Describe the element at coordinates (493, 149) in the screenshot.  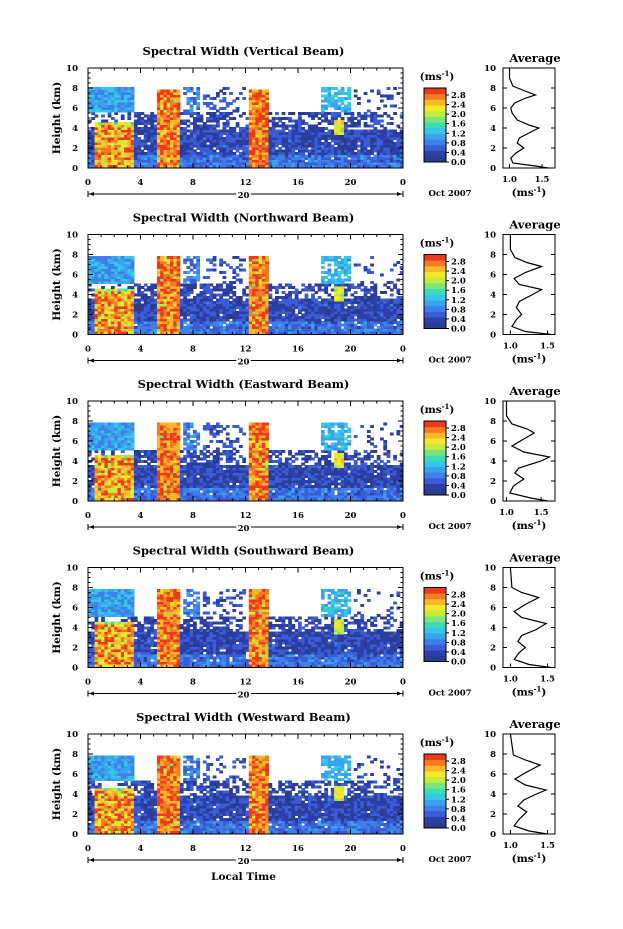
I see `average-y-tick-label: 2` at that location.